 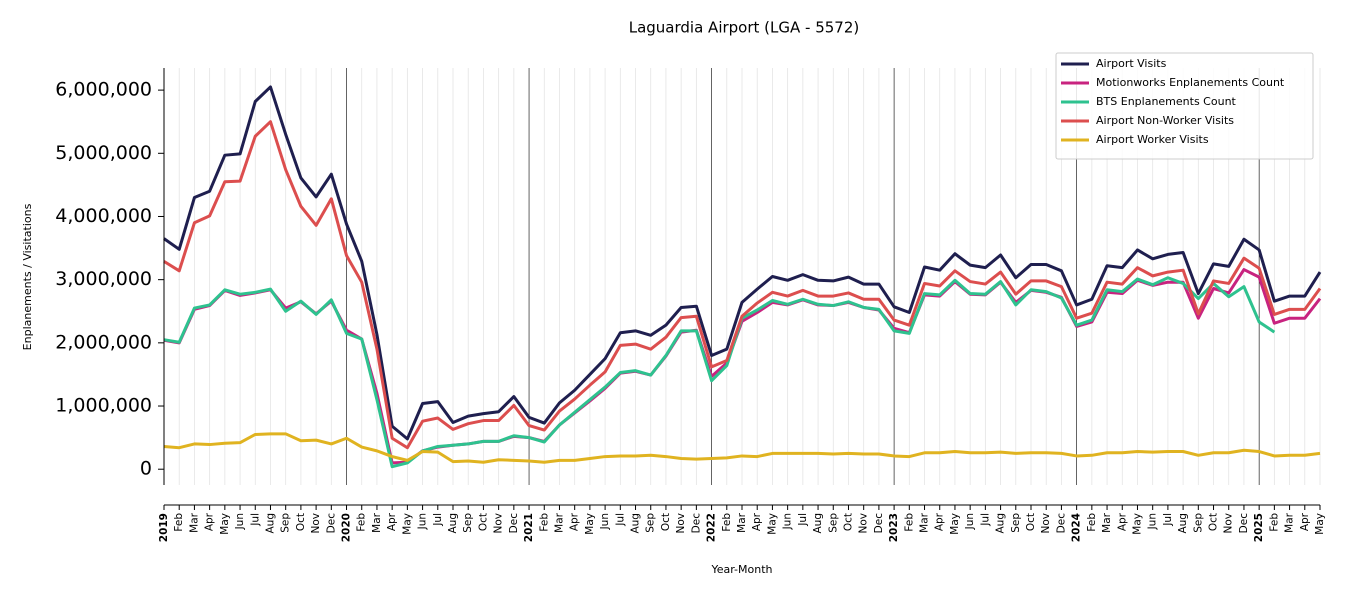 What do you see at coordinates (27, 276) in the screenshot?
I see `y-axis-label: Enplanements / Visitations` at bounding box center [27, 276].